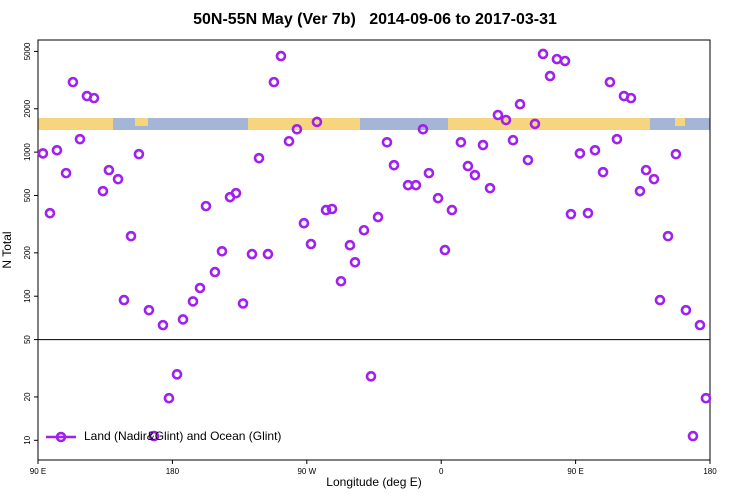 The width and height of the screenshot is (750, 500). What do you see at coordinates (306, 471) in the screenshot?
I see `x-tick-label: 90 W` at bounding box center [306, 471].